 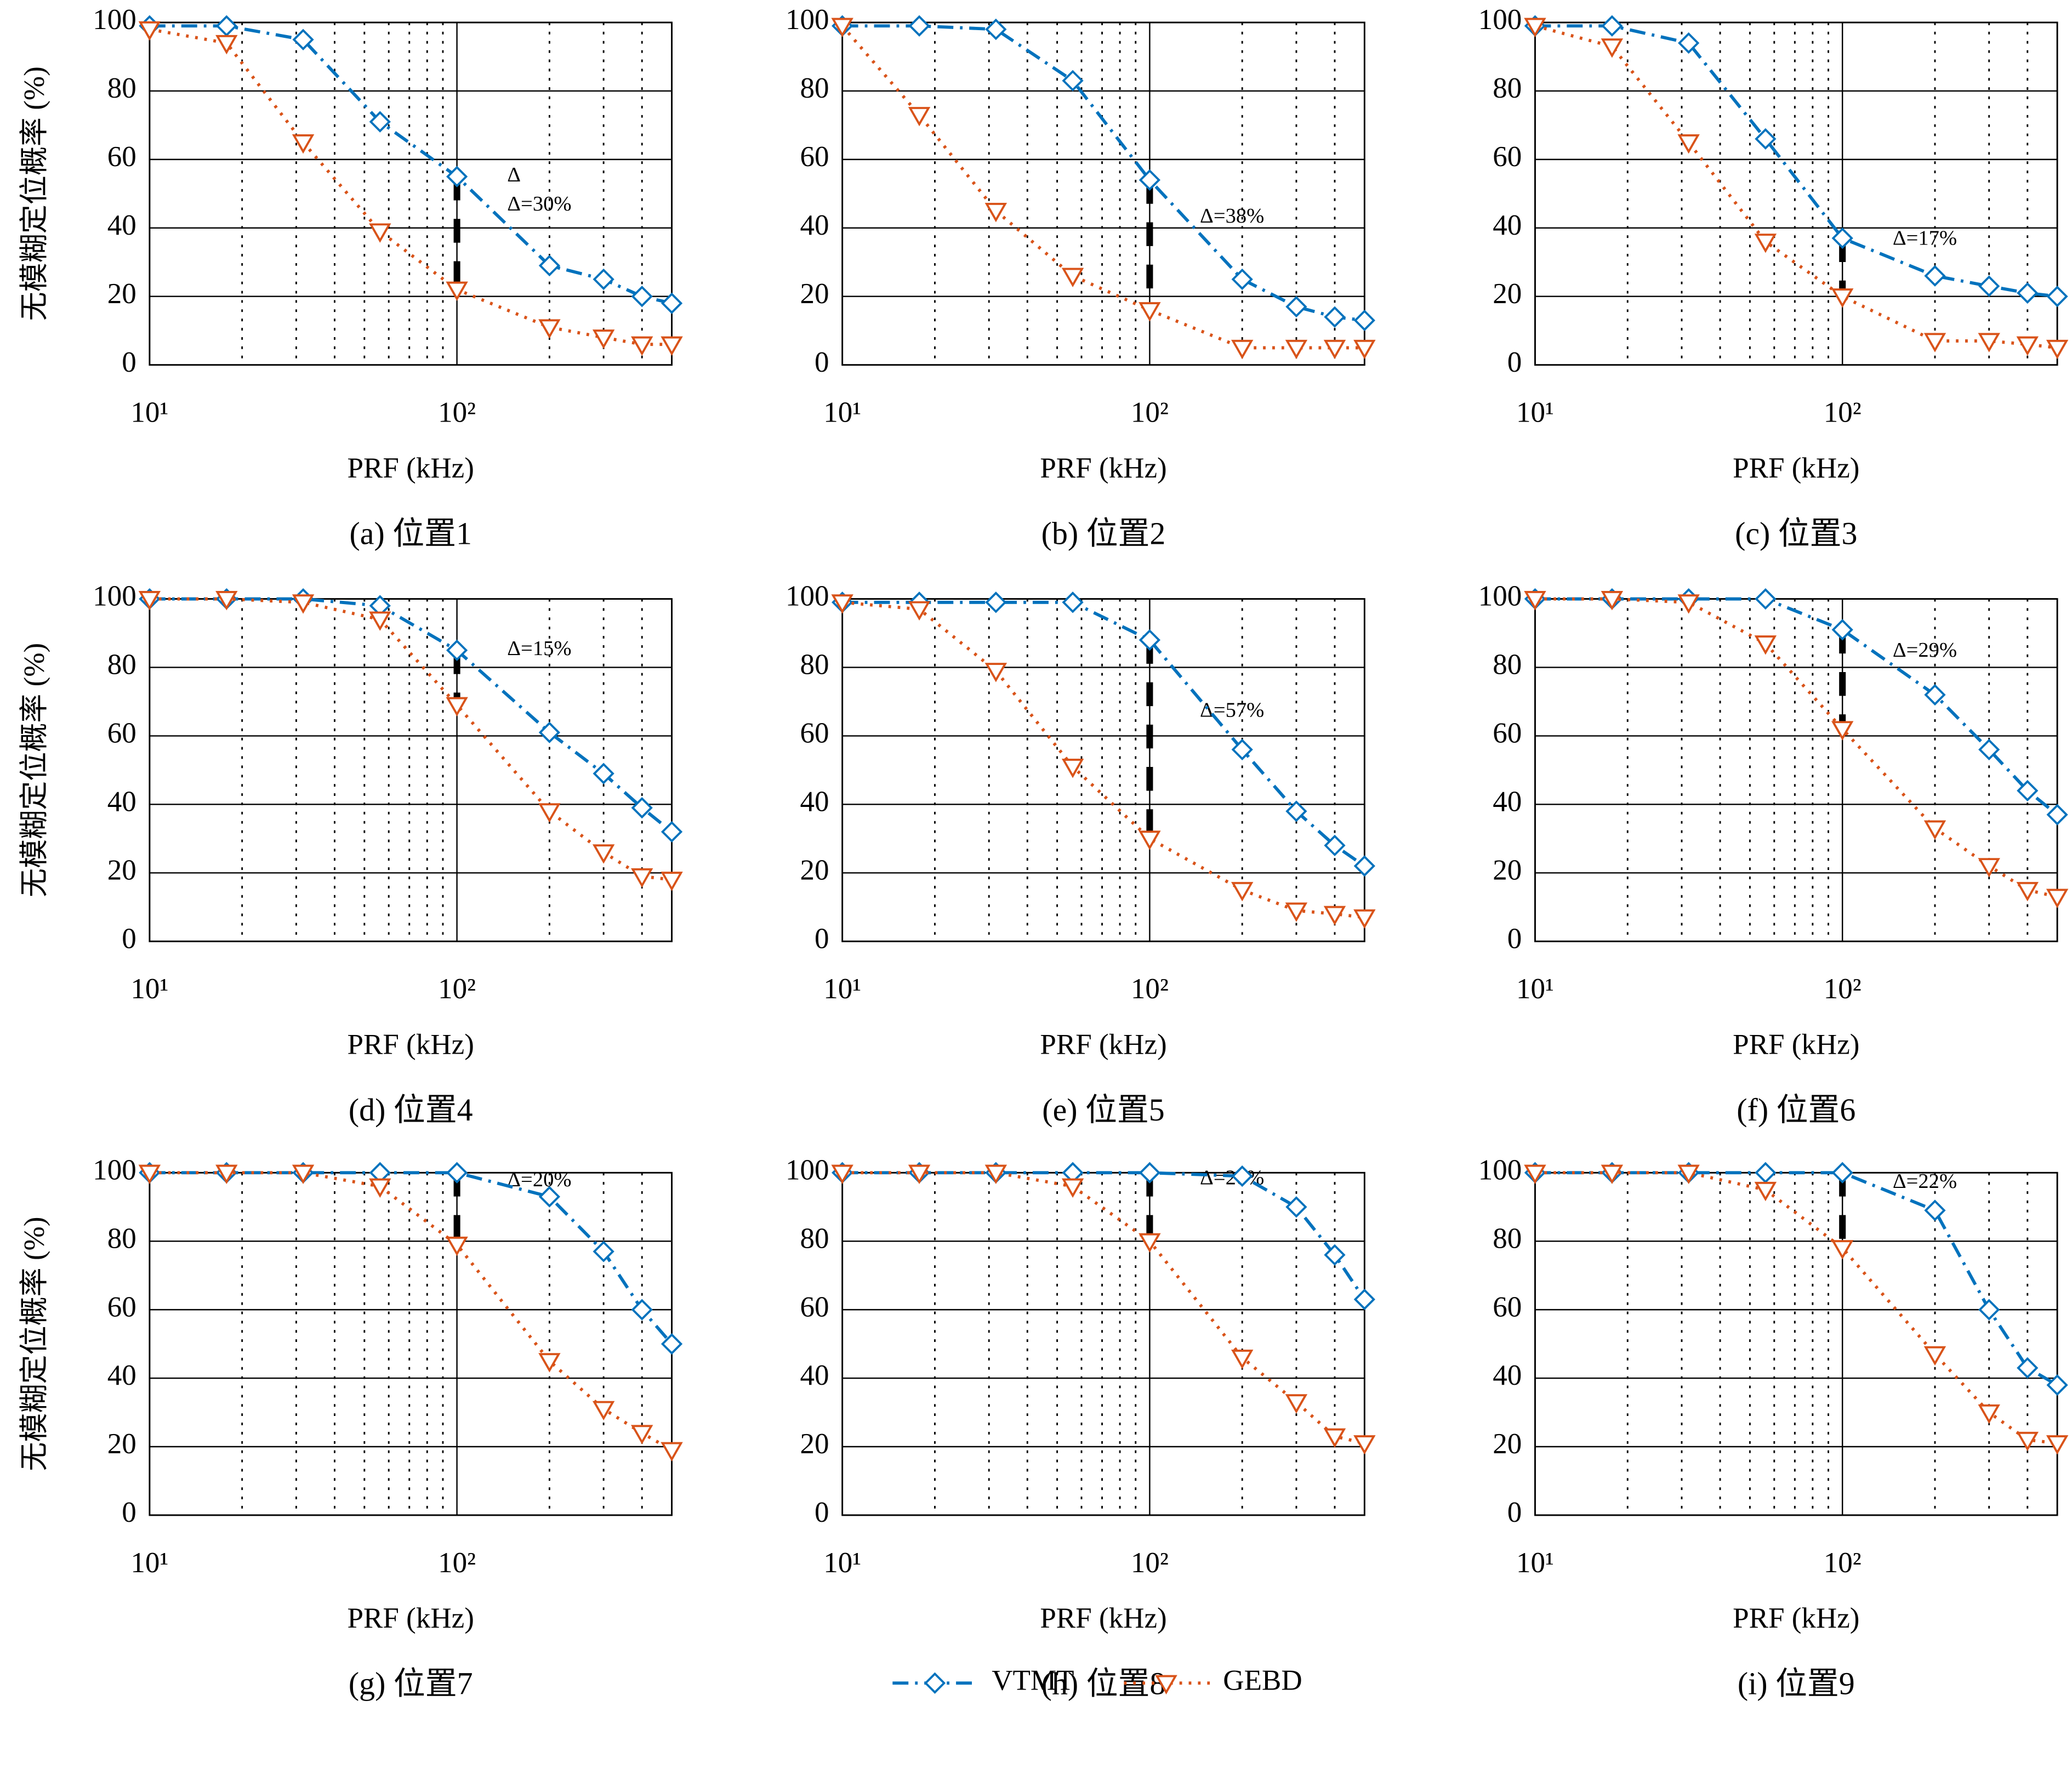 What do you see at coordinates (1925, 1181) in the screenshot?
I see `annotation: Δ=22%` at bounding box center [1925, 1181].